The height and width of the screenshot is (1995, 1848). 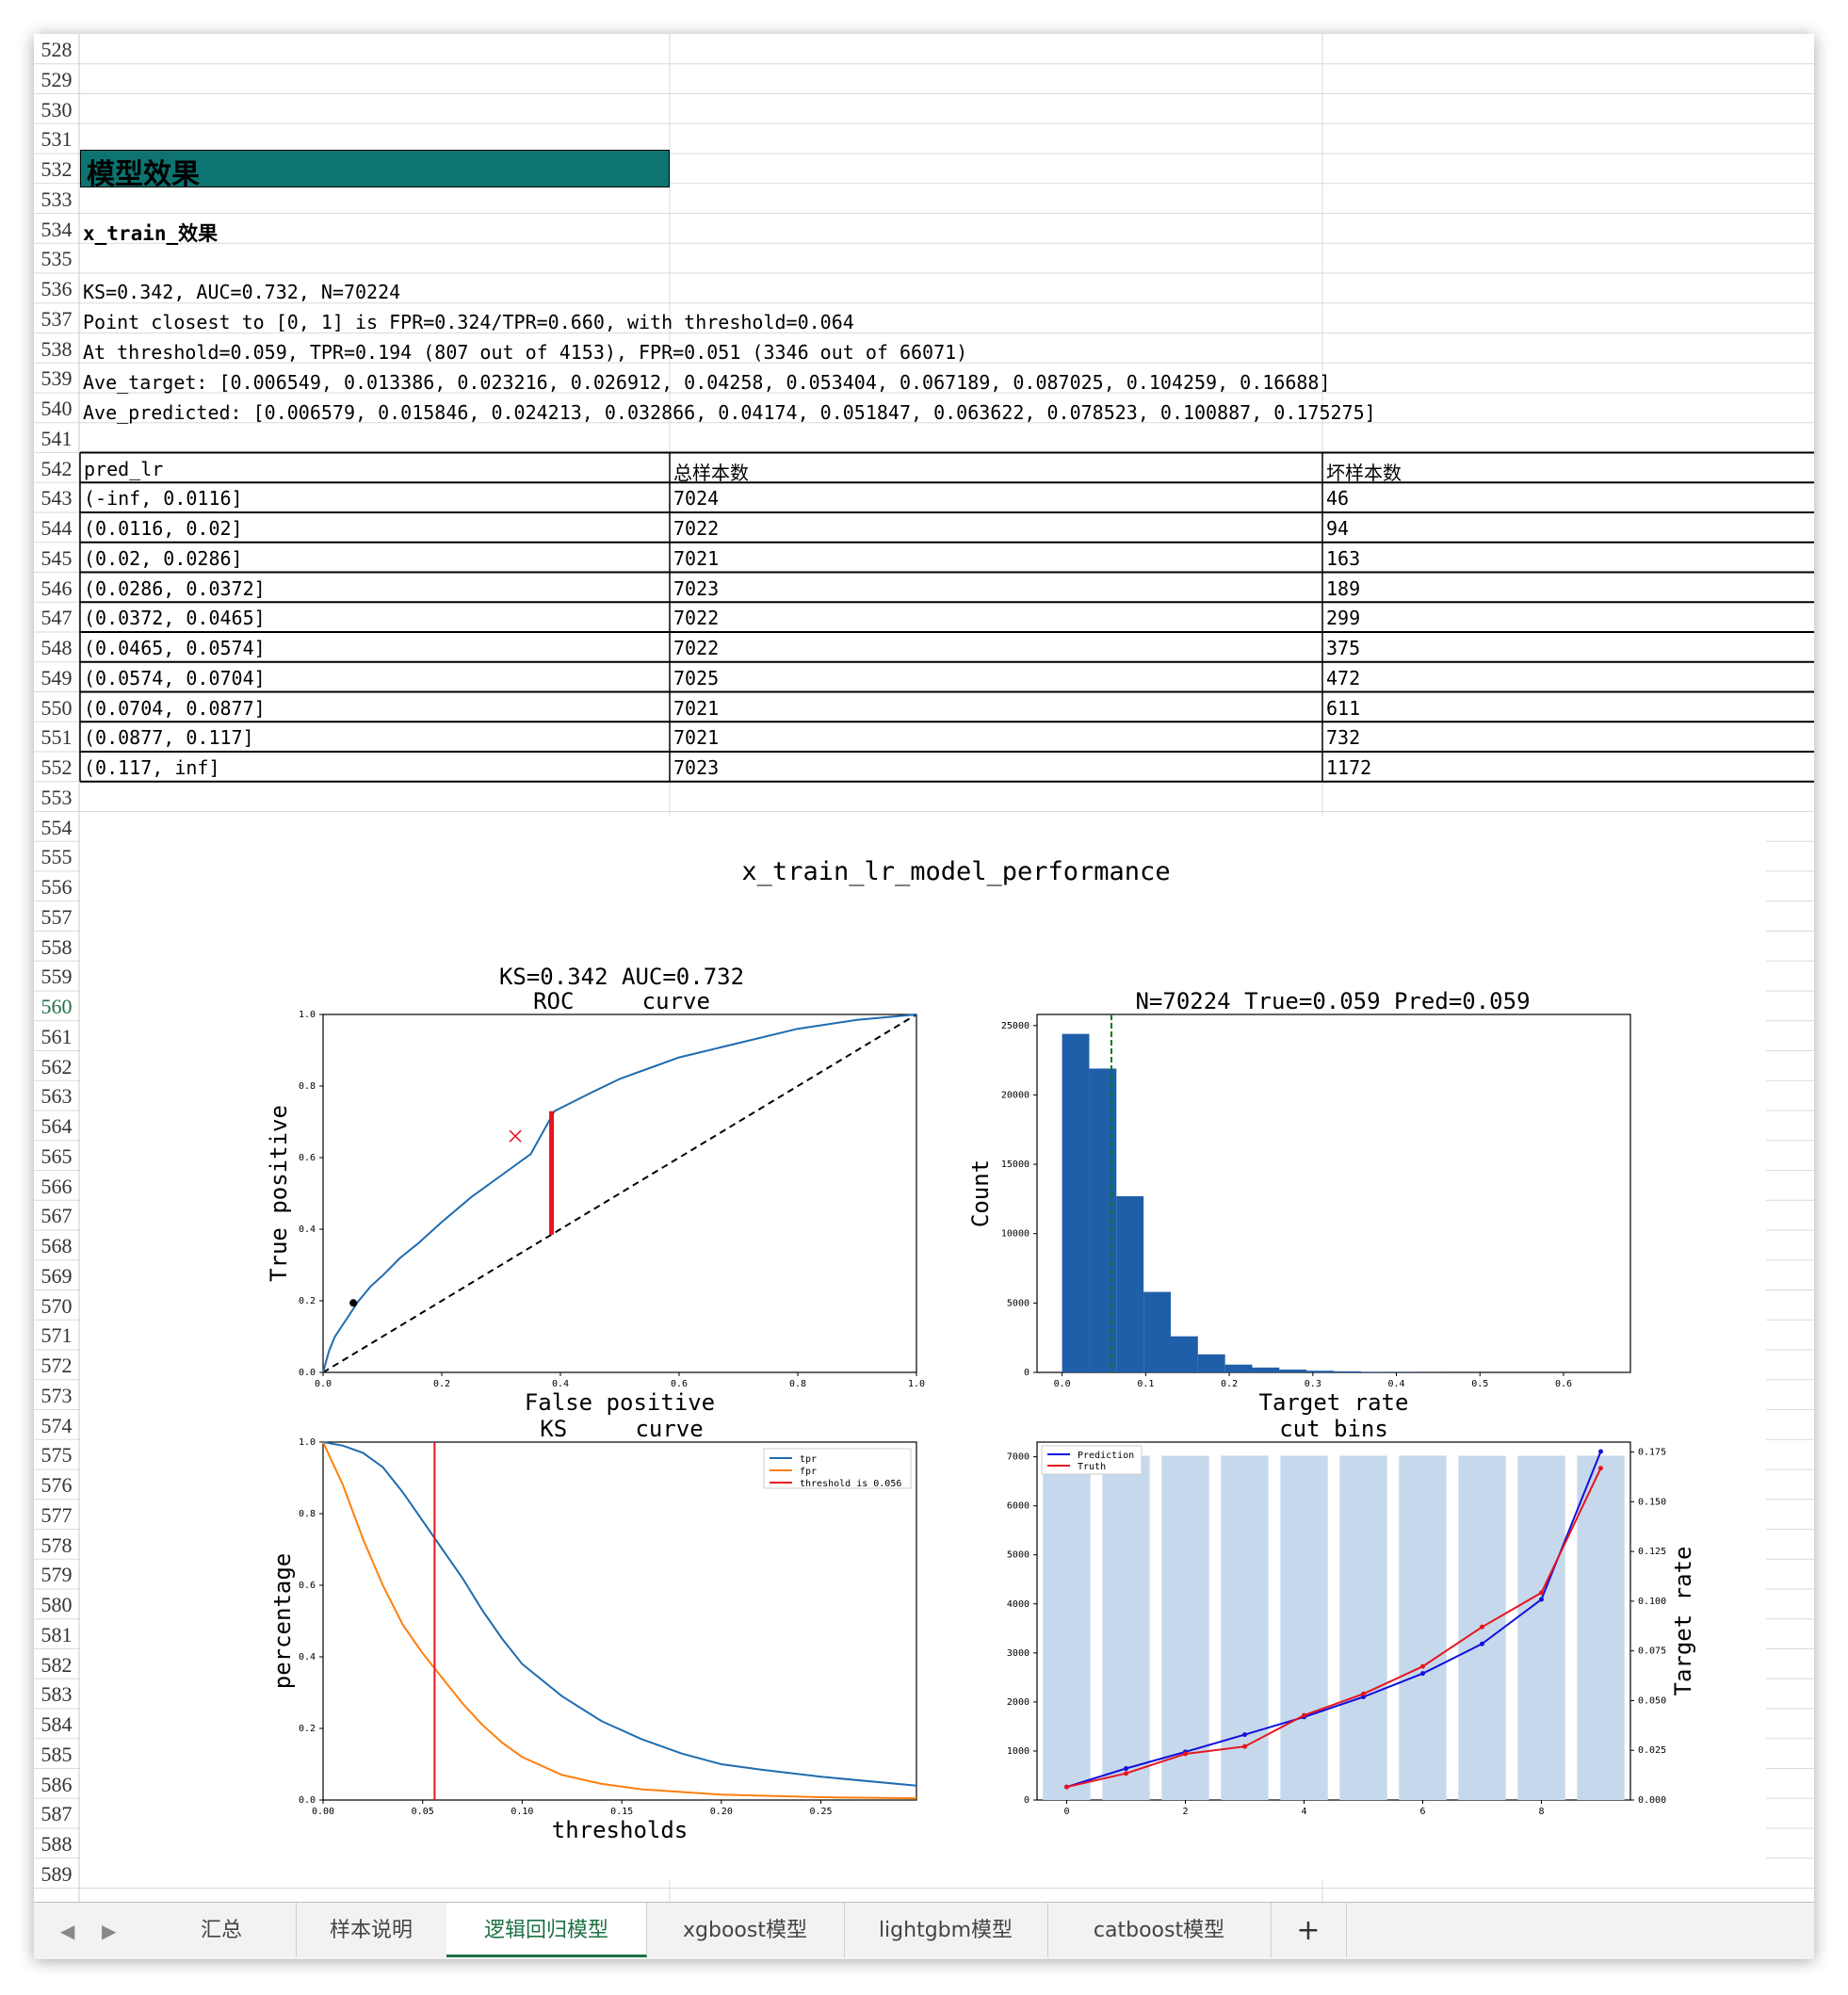 I want to click on table-cell: 299, so click(x=1344, y=619).